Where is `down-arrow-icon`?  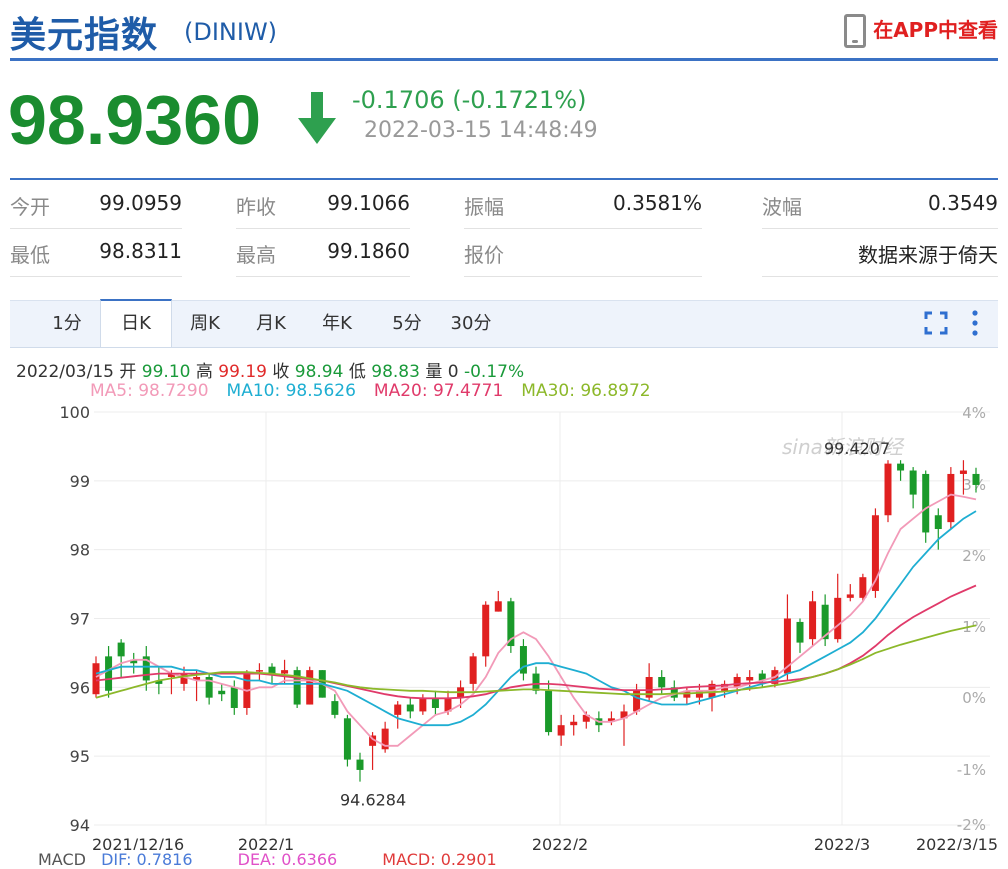
down-arrow-icon is located at coordinates (317, 118).